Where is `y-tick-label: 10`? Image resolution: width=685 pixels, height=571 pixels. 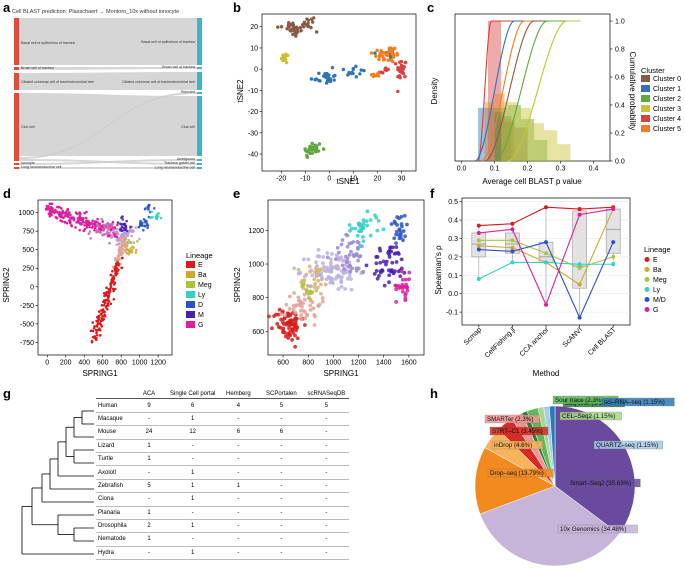 y-tick-label: 10 is located at coordinates (254, 48).